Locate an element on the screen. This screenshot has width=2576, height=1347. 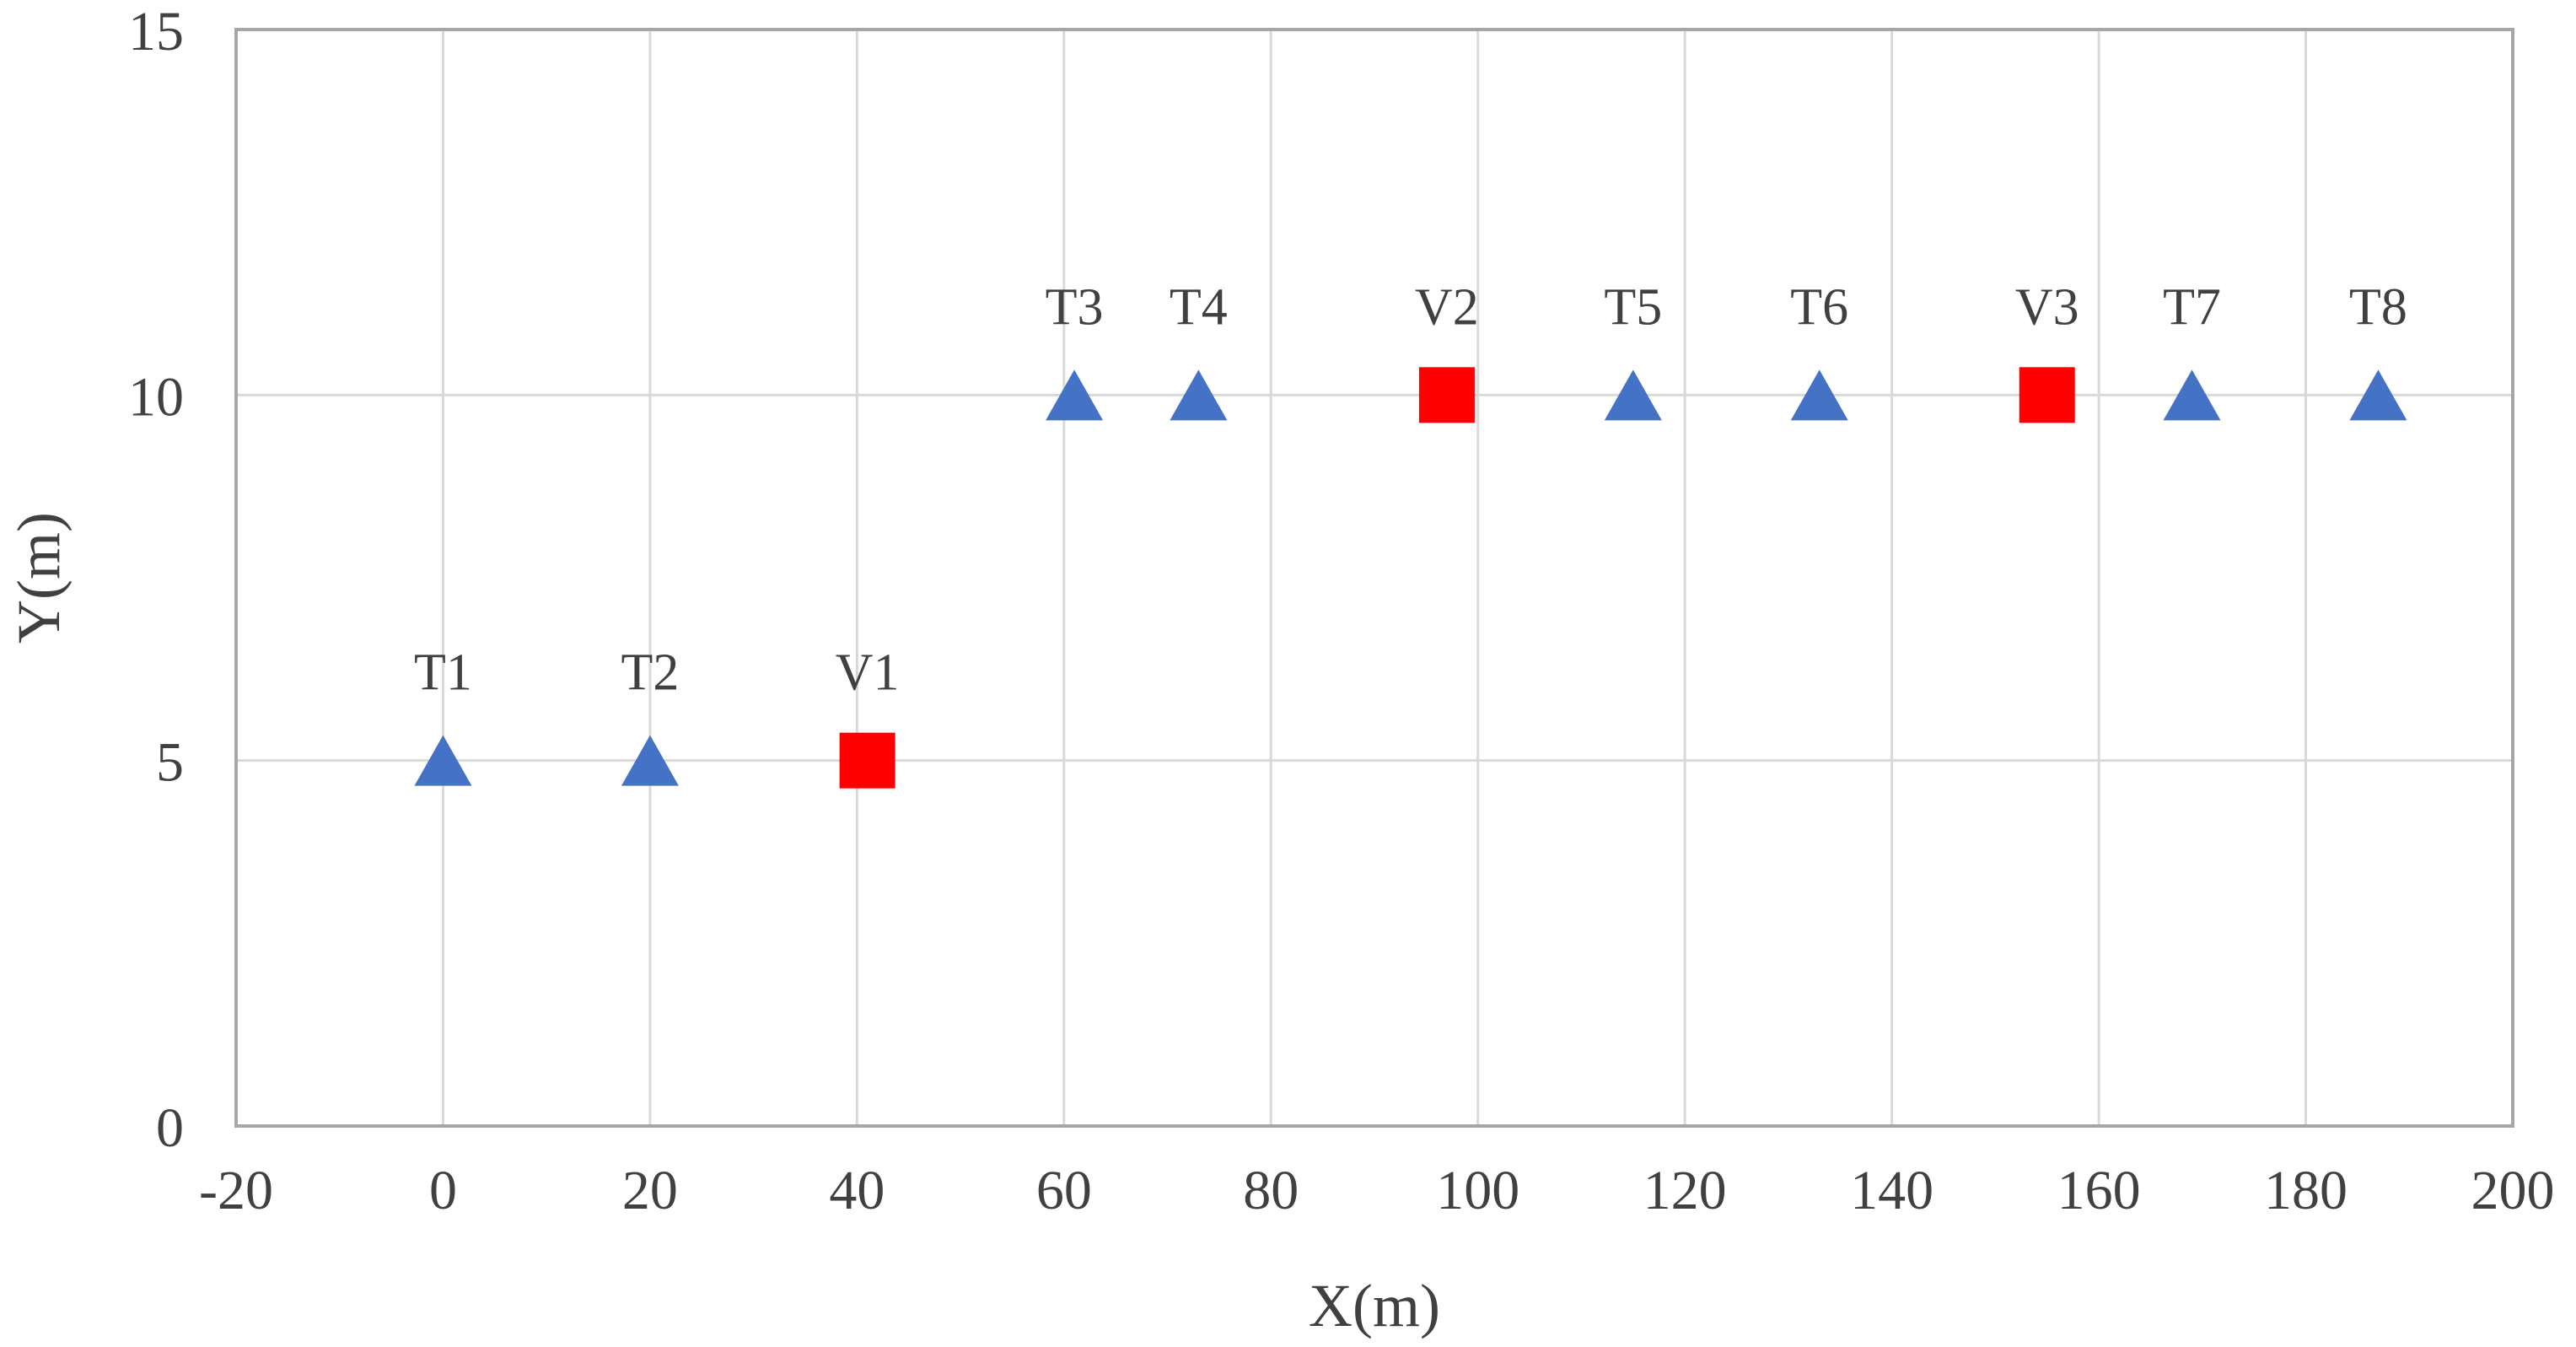
y-tick-label: 0 is located at coordinates (170, 1128).